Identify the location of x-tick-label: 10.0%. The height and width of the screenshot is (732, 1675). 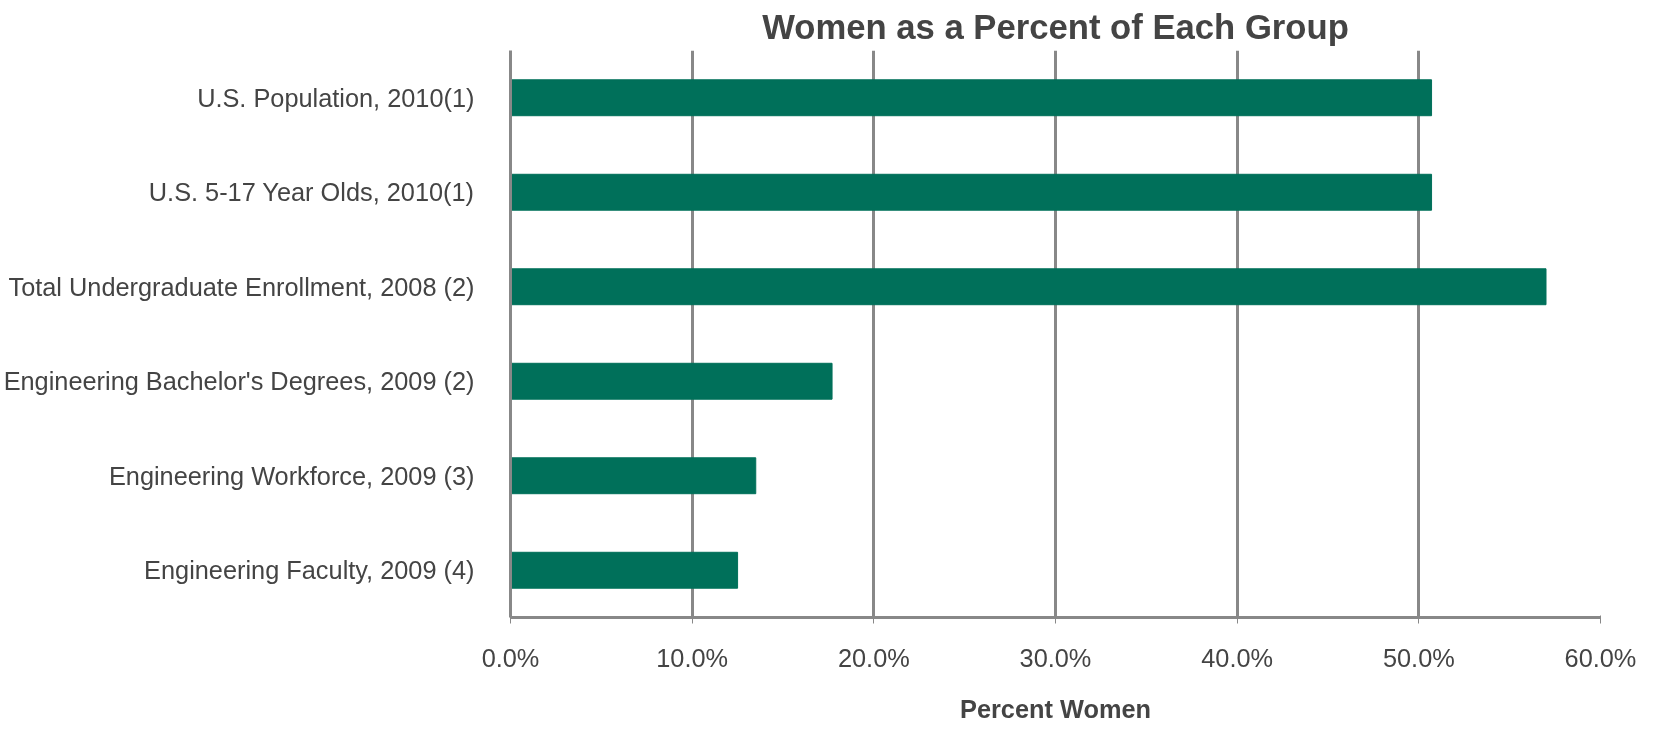
(692, 657).